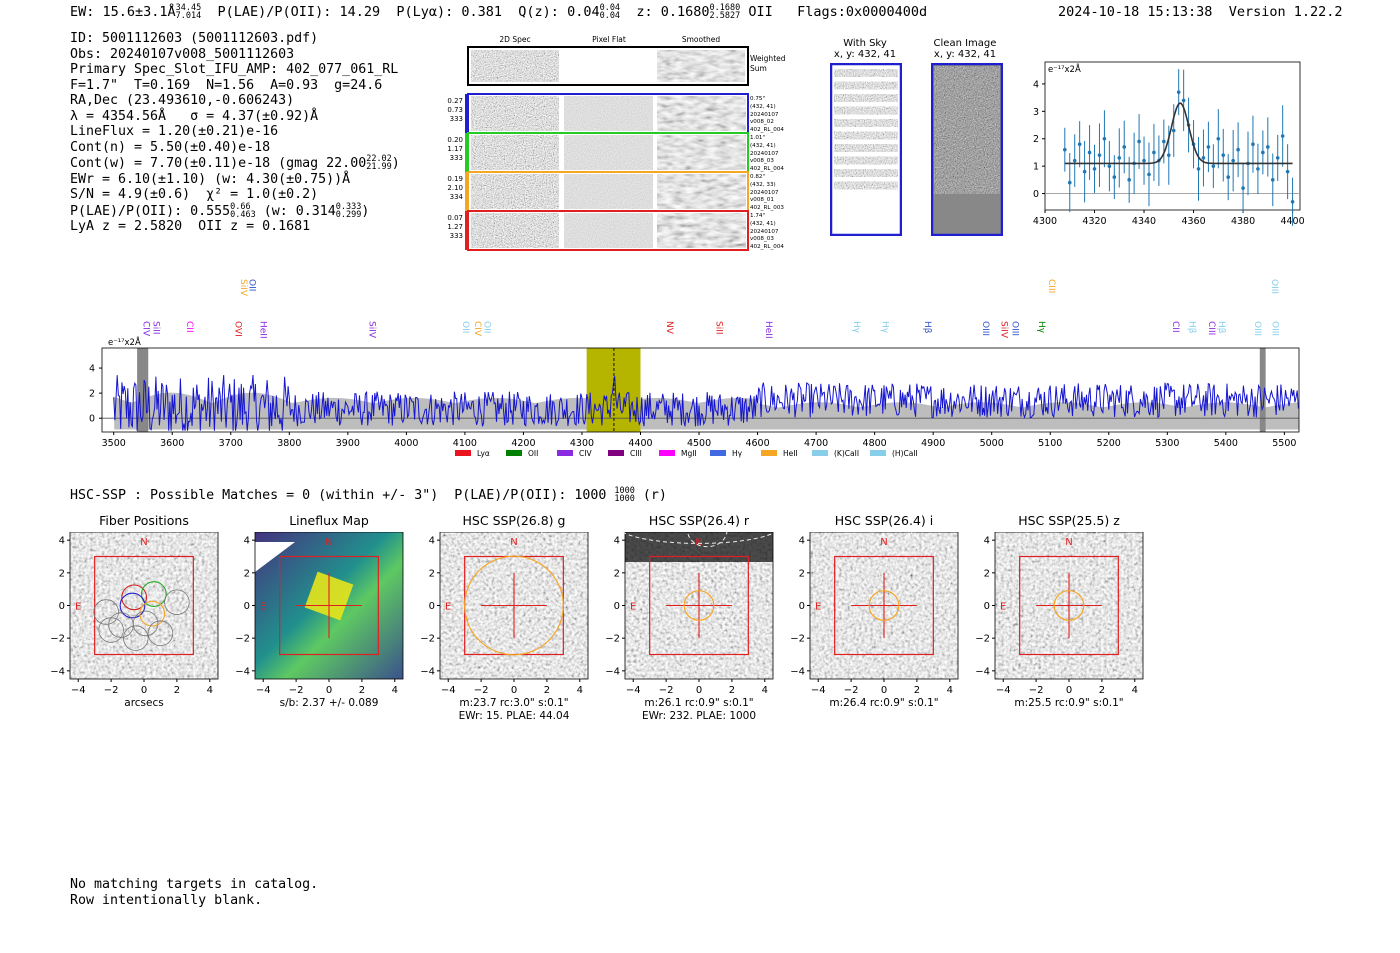 This screenshot has width=1400, height=953. I want to click on cutout-meta: 1.74", so click(757, 216).